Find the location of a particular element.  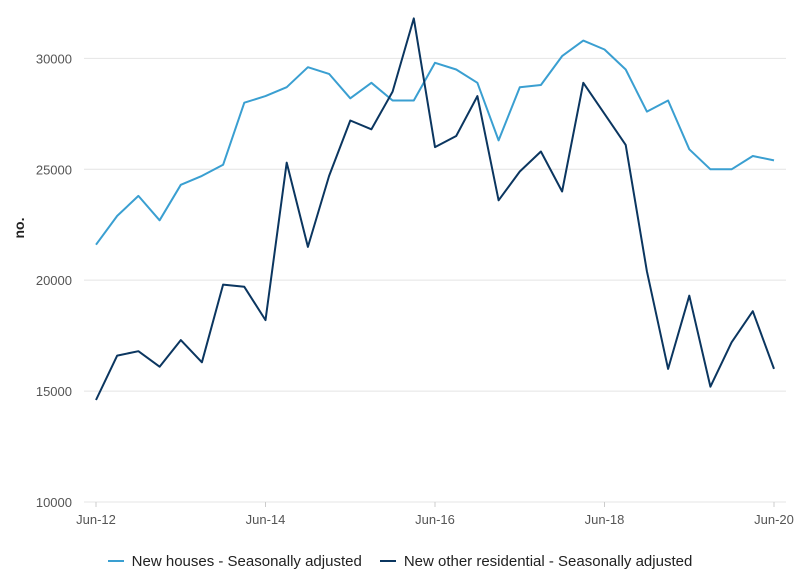

y-tick-label: 10000 is located at coordinates (54, 502).